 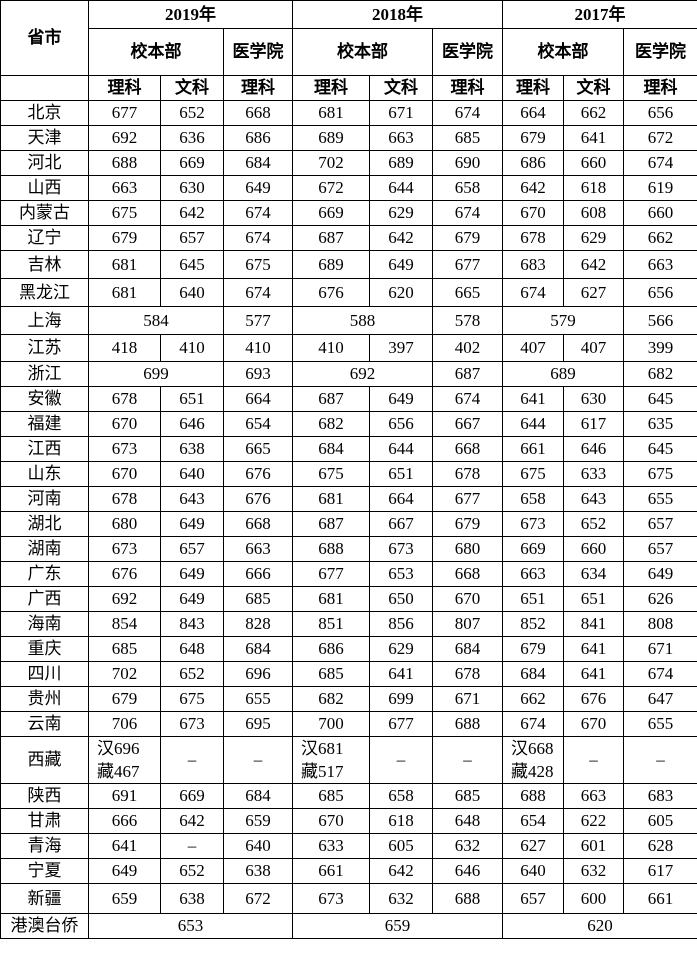 I want to click on score-cell: 662, so click(x=594, y=113).